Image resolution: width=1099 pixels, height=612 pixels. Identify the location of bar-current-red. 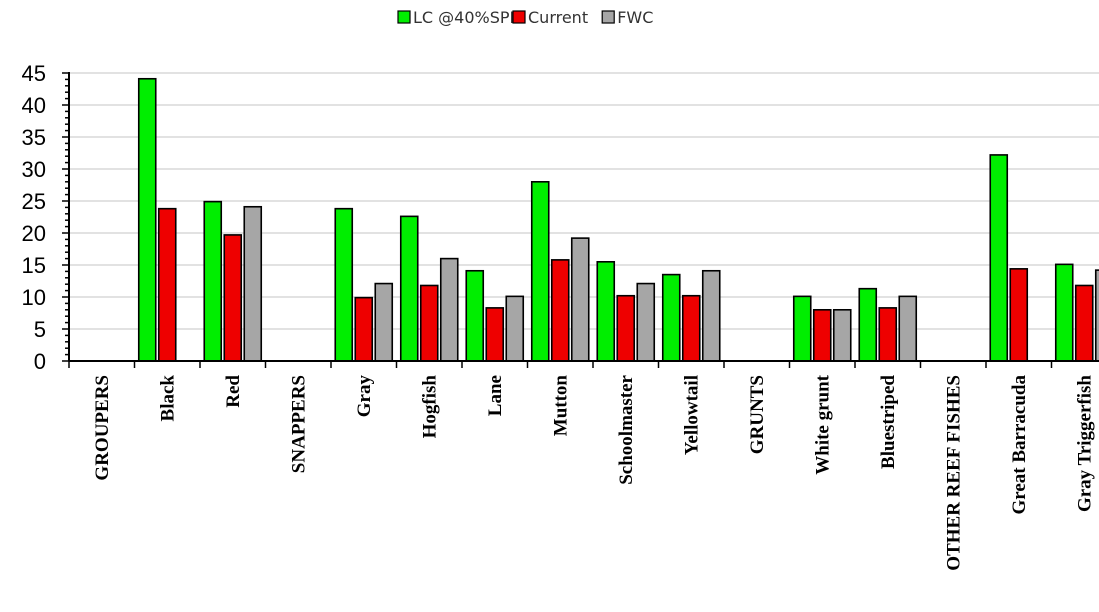
(233, 298).